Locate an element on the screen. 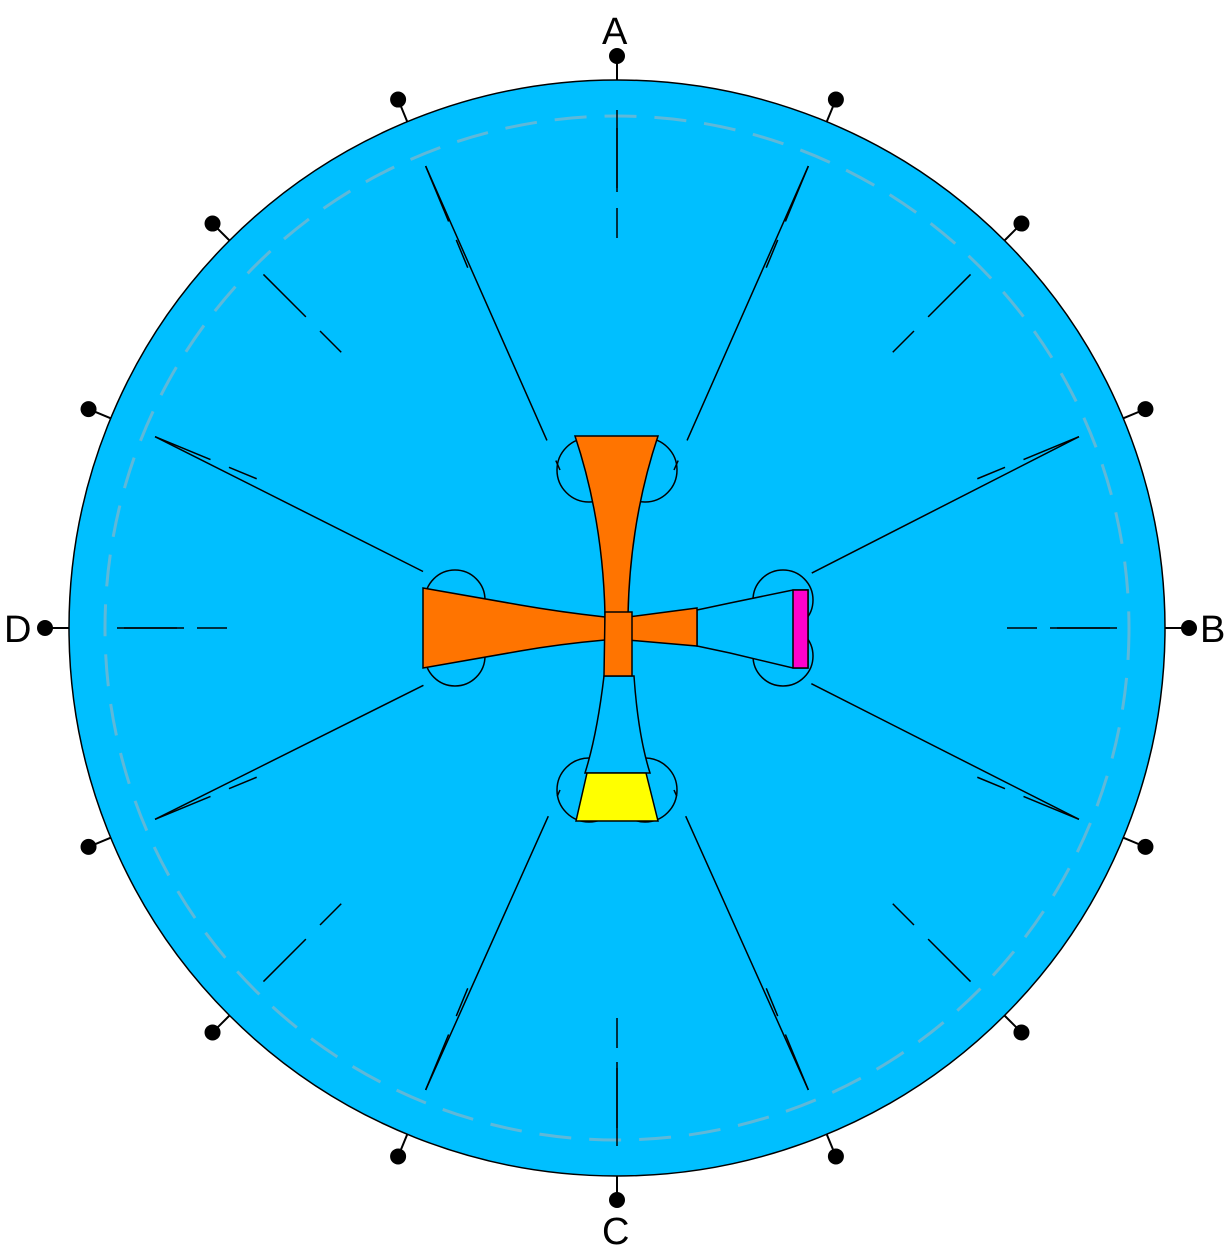 The width and height of the screenshot is (1231, 1247). orange-gate is located at coordinates (560, 556).